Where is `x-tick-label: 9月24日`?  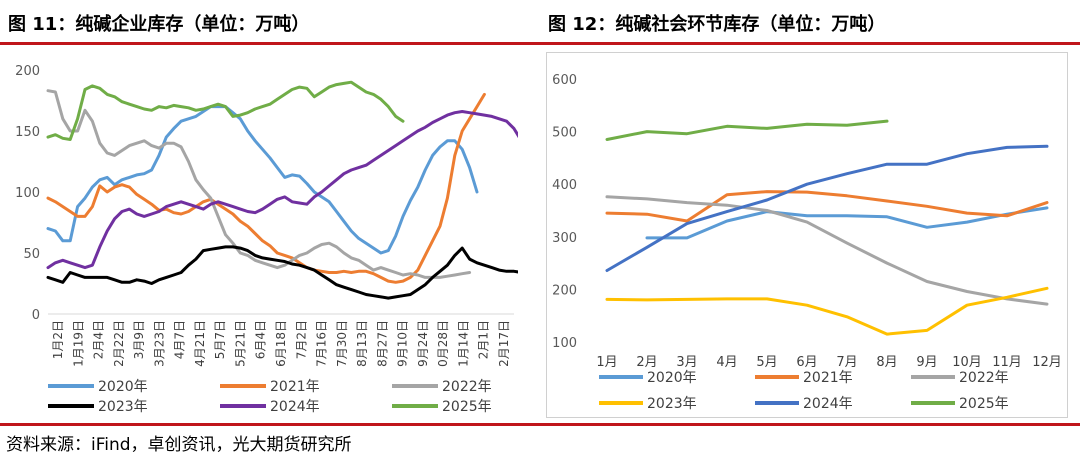 x-tick-label: 9月24日 is located at coordinates (423, 343).